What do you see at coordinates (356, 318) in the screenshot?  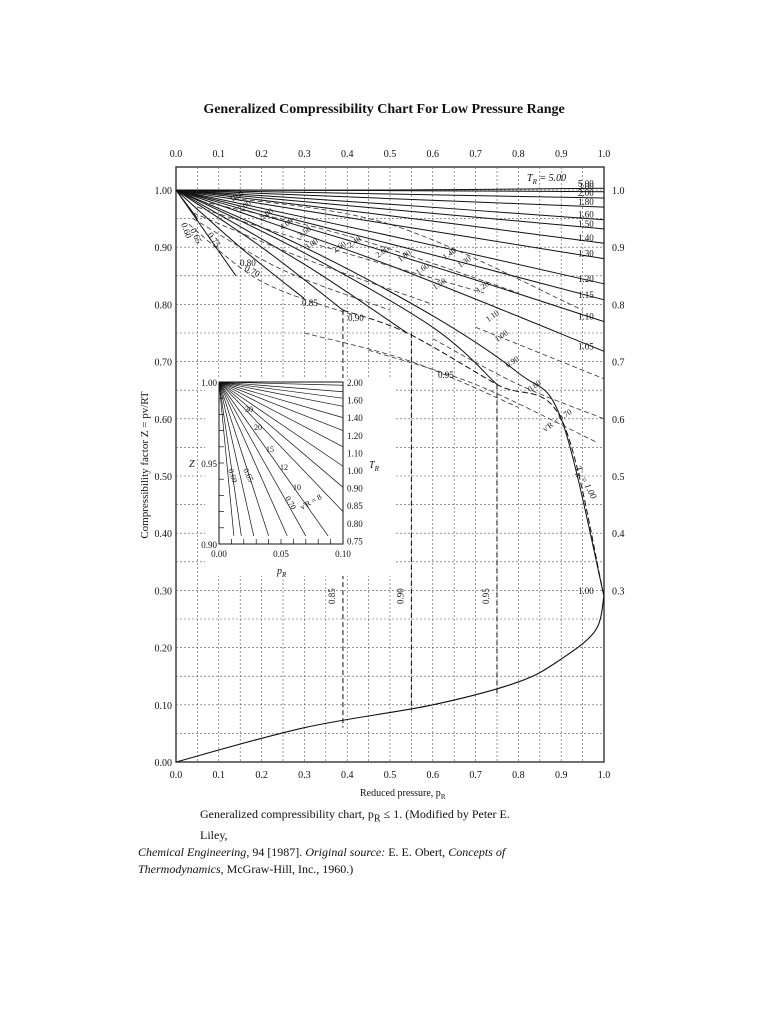 I see `fan-tr-label: 0.90` at bounding box center [356, 318].